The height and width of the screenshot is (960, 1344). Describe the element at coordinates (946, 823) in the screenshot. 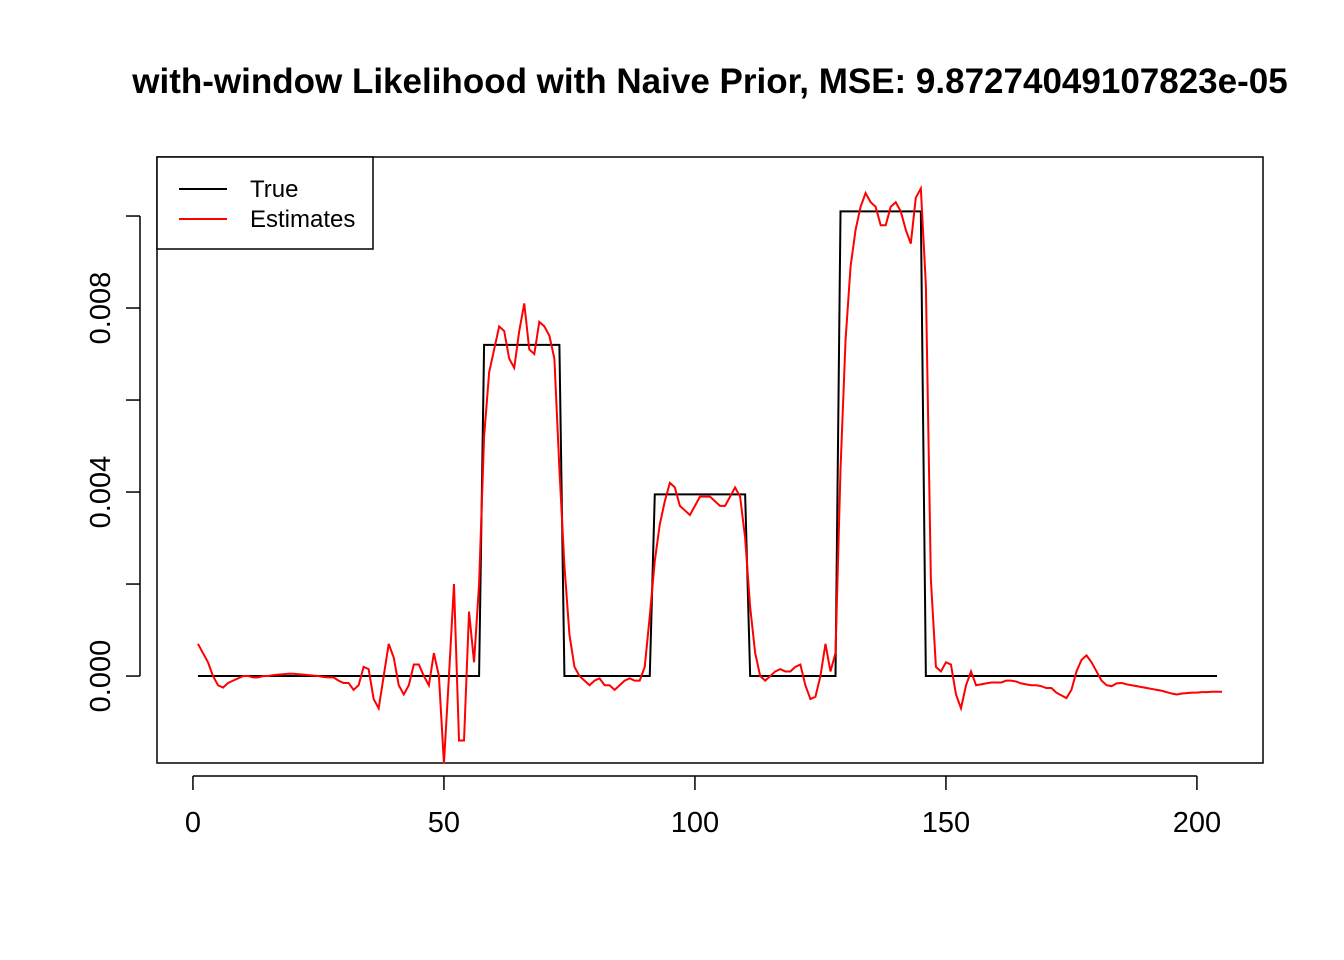

I see `x-tick-label: 150` at that location.